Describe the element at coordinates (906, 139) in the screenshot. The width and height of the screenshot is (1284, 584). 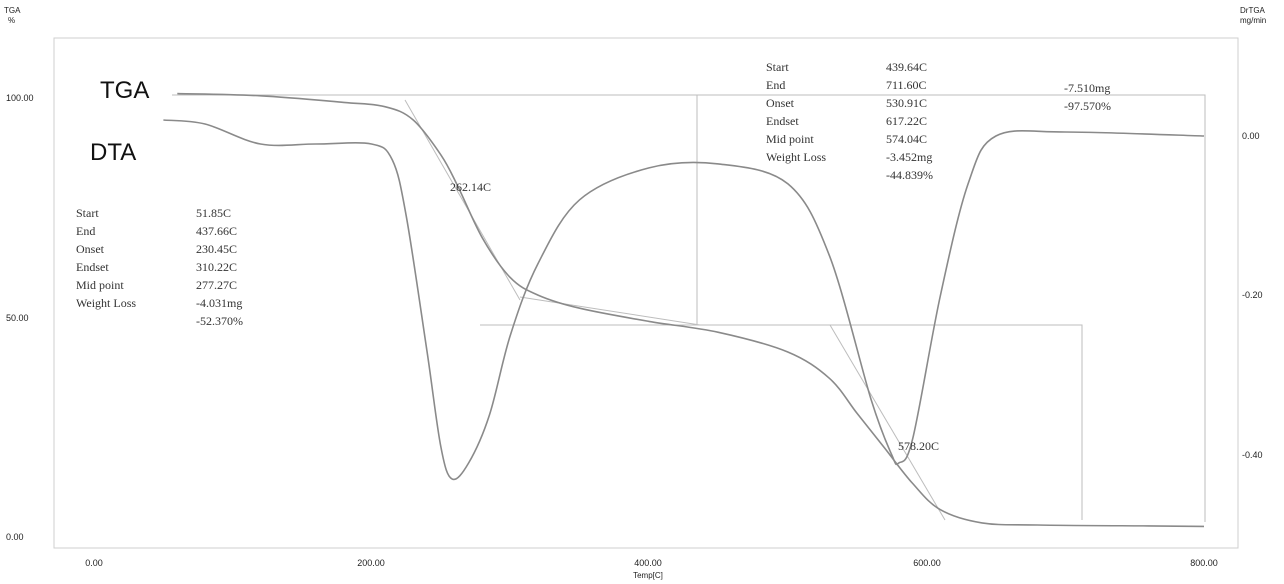
I see `step2-value-4: 574.04C` at that location.